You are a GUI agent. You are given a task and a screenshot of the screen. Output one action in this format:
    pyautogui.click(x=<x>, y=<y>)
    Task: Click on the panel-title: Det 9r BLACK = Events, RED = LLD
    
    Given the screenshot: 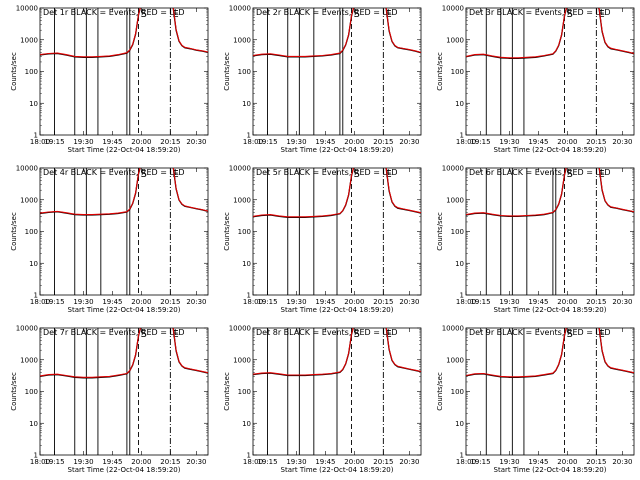 What is the action you would take?
    pyautogui.click(x=540, y=332)
    